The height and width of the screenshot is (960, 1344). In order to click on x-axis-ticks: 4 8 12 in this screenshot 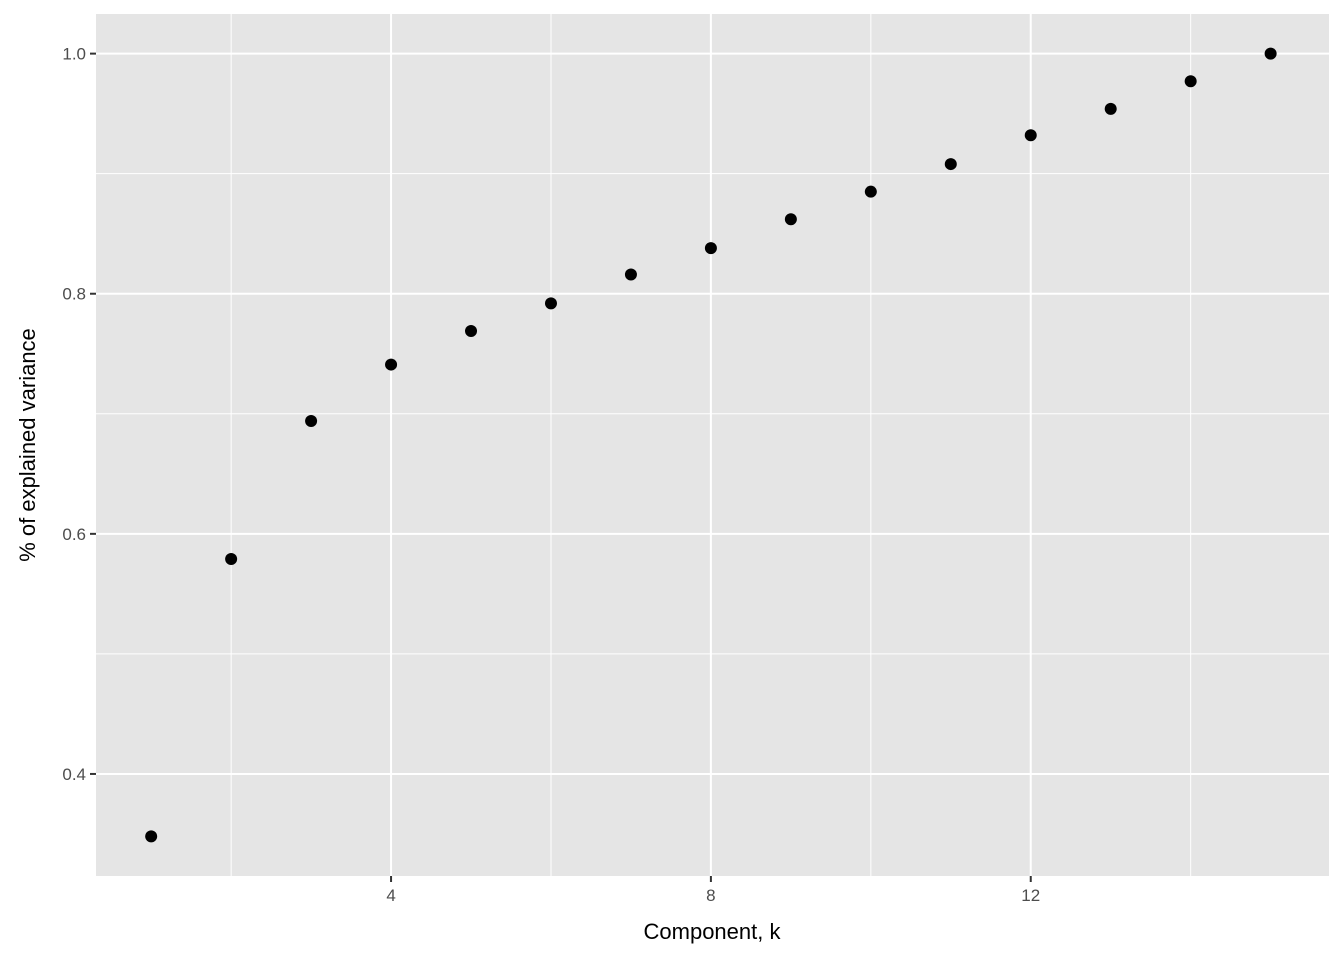, I will do `click(713, 890)`.